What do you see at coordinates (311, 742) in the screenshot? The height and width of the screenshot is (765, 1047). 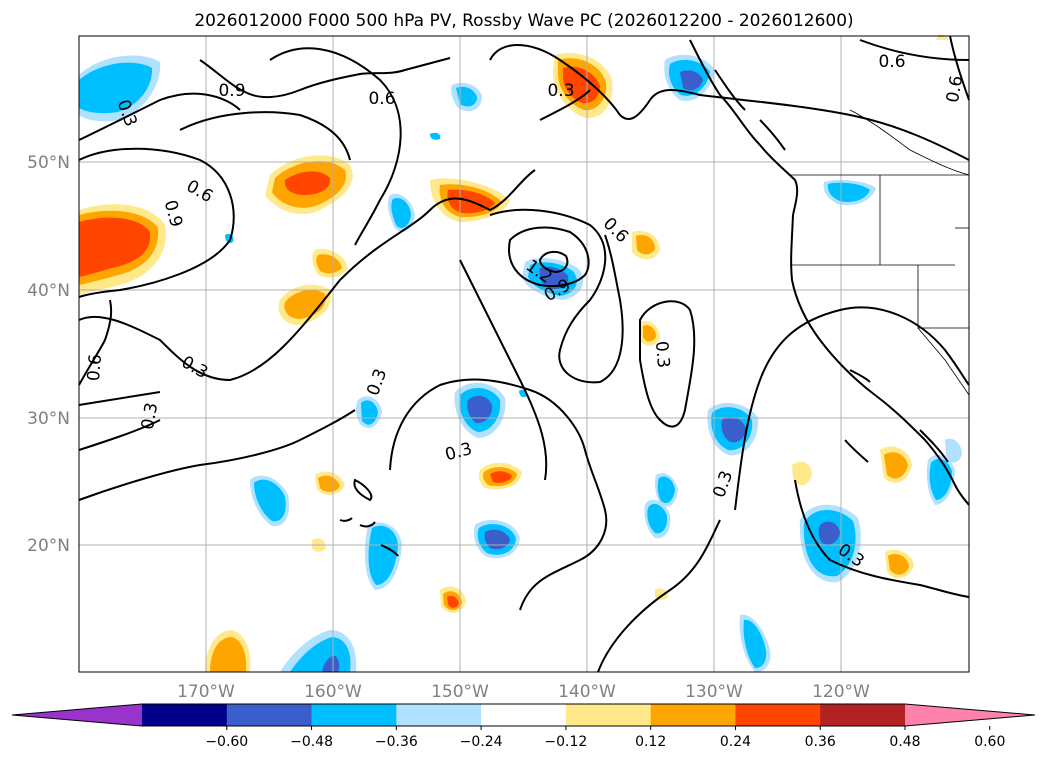 I see `colorbar-tick-label: −0.48` at bounding box center [311, 742].